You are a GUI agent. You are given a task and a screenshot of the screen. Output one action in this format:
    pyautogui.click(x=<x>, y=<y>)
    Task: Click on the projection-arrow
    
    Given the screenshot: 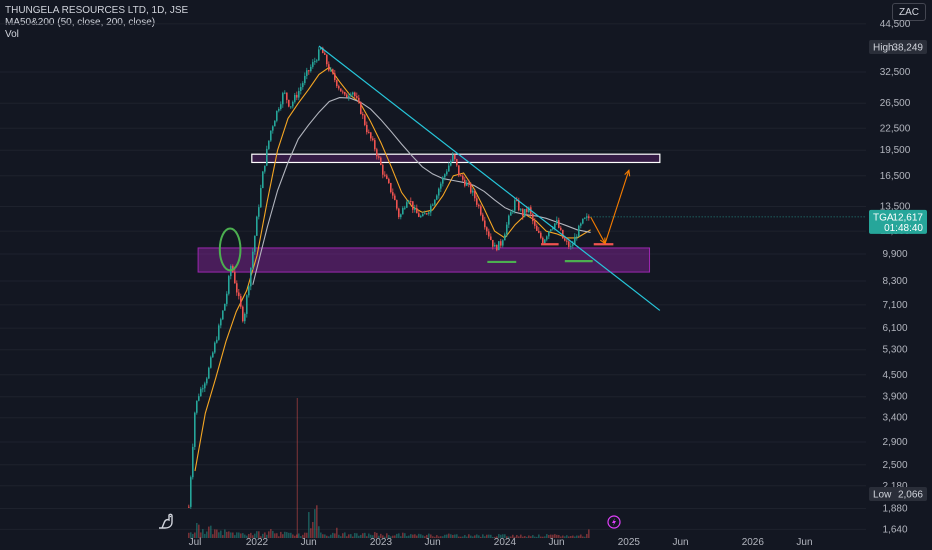 What is the action you would take?
    pyautogui.click(x=598, y=230)
    